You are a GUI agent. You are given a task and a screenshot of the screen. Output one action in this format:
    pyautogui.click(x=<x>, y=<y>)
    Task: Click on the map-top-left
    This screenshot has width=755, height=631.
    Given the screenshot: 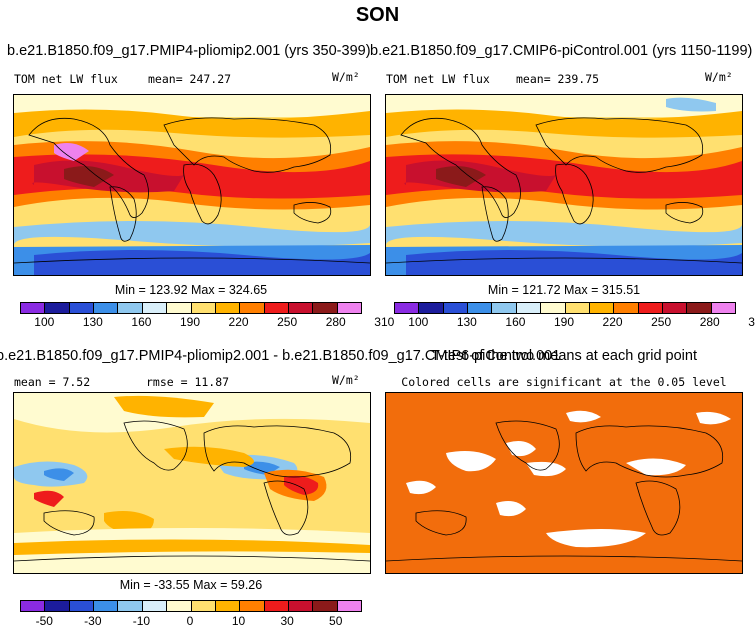 What is the action you would take?
    pyautogui.click(x=192, y=185)
    